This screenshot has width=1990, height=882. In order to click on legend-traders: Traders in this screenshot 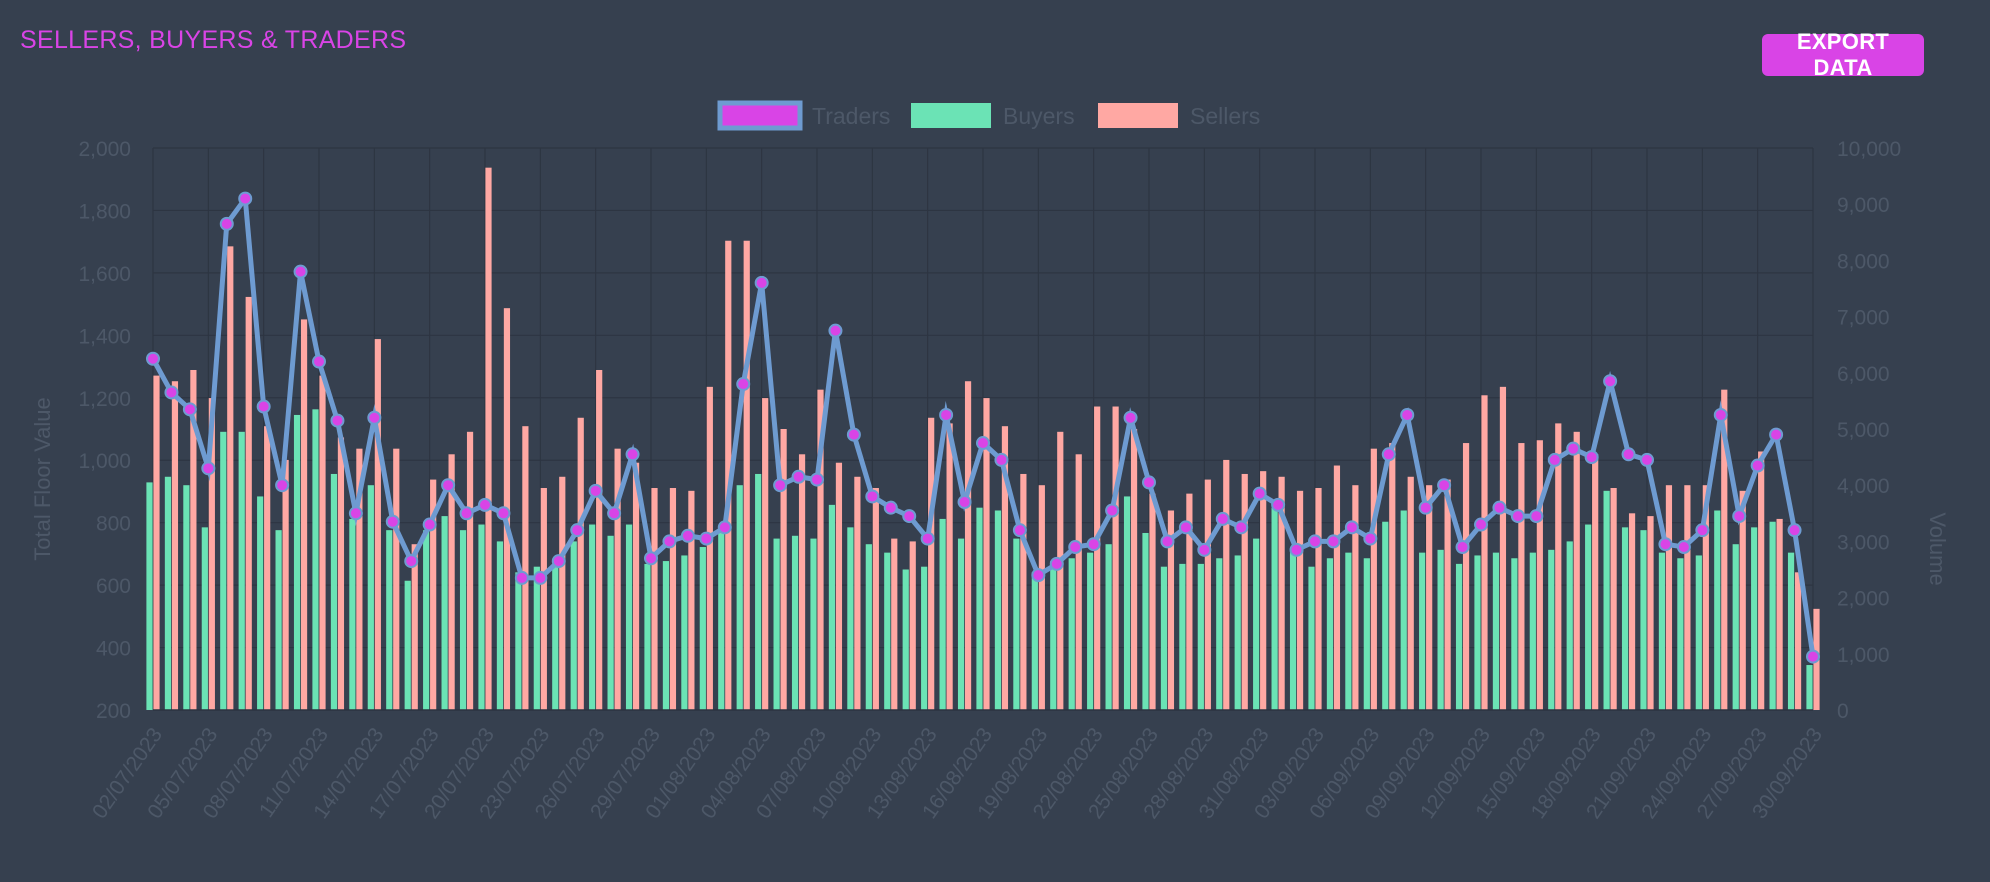, I will do `click(803, 115)`.